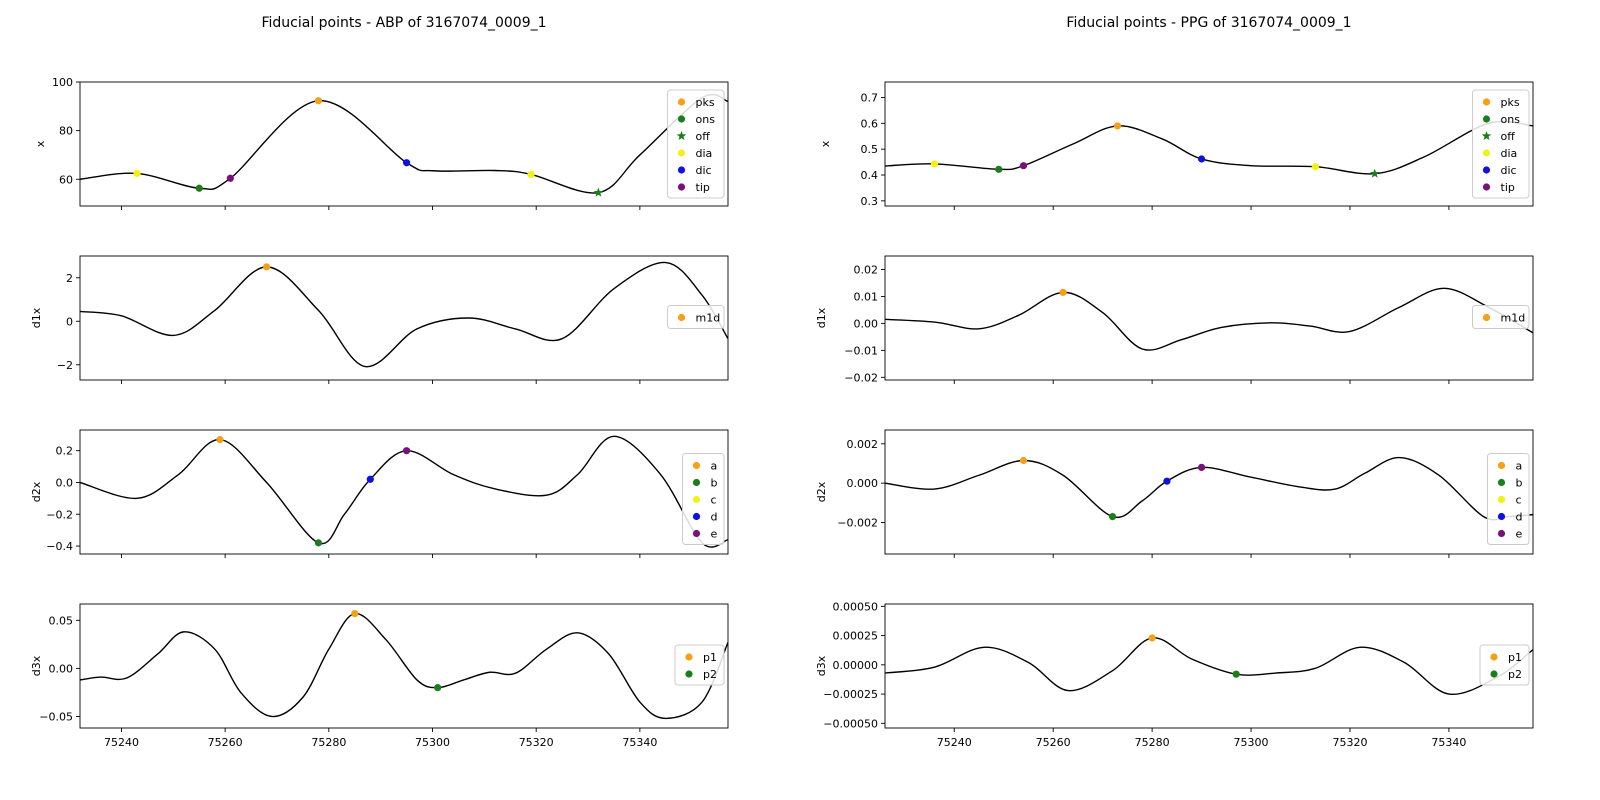 This screenshot has height=800, width=1600. What do you see at coordinates (696, 516) in the screenshot?
I see `legend-marker-d` at bounding box center [696, 516].